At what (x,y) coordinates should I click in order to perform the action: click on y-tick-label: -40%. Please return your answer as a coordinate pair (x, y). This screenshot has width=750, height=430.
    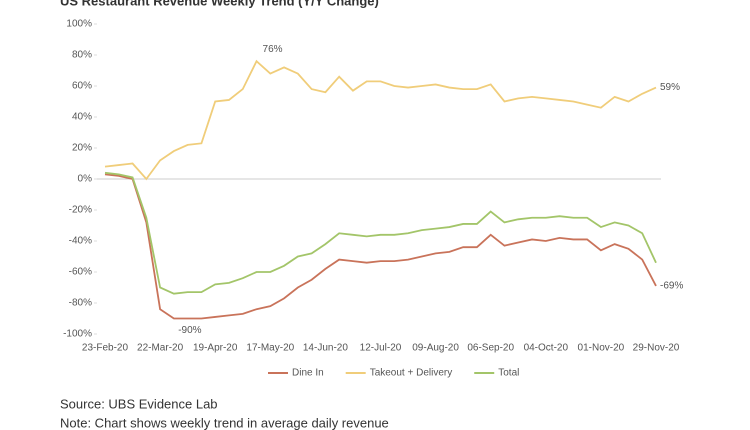
    Looking at the image, I should click on (80, 241).